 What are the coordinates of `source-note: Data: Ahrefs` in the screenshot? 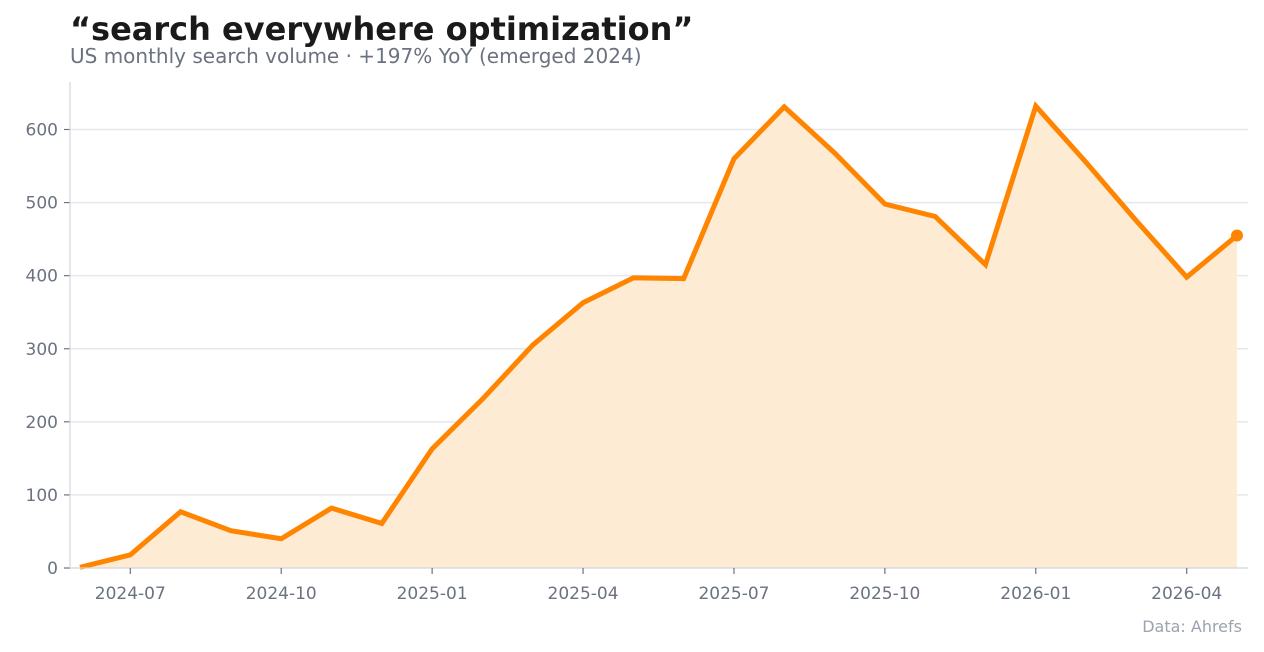 It's located at (1192, 626).